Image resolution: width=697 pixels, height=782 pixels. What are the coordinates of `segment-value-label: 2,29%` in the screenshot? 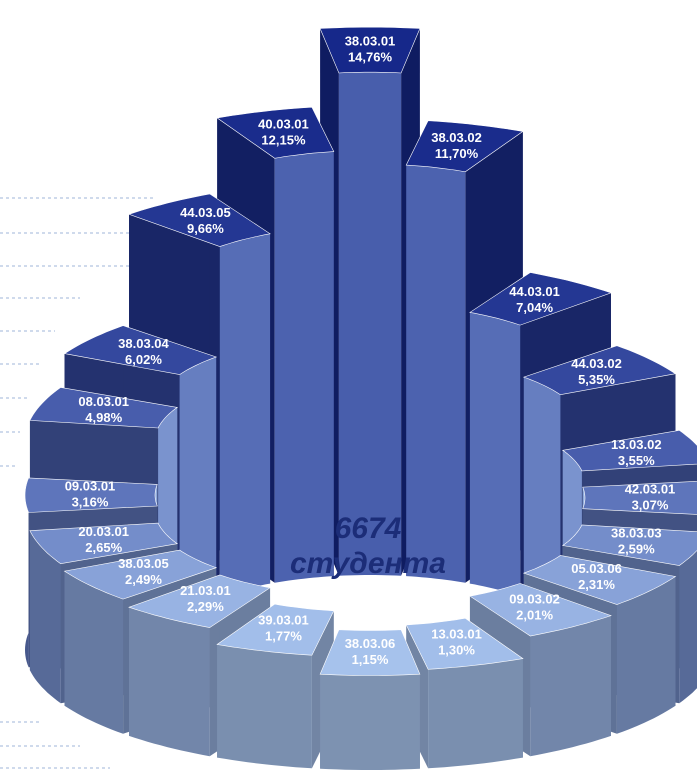 It's located at (205, 606).